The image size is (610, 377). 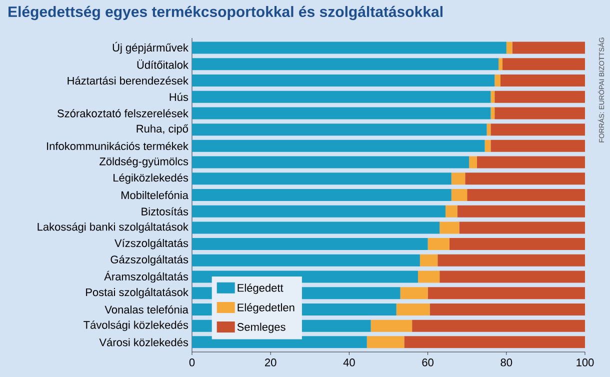 I want to click on y-tick-label: Zöldség-gyümölcs, so click(x=144, y=162).